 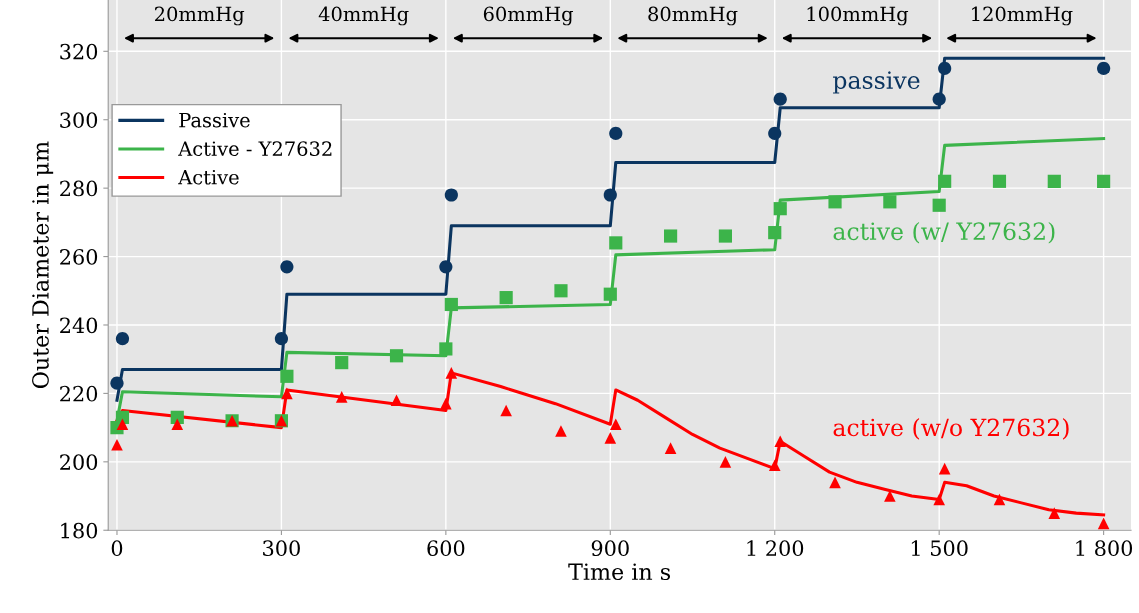 What do you see at coordinates (43, 265) in the screenshot?
I see `y-axis-title: Outer Diameter in μm` at bounding box center [43, 265].